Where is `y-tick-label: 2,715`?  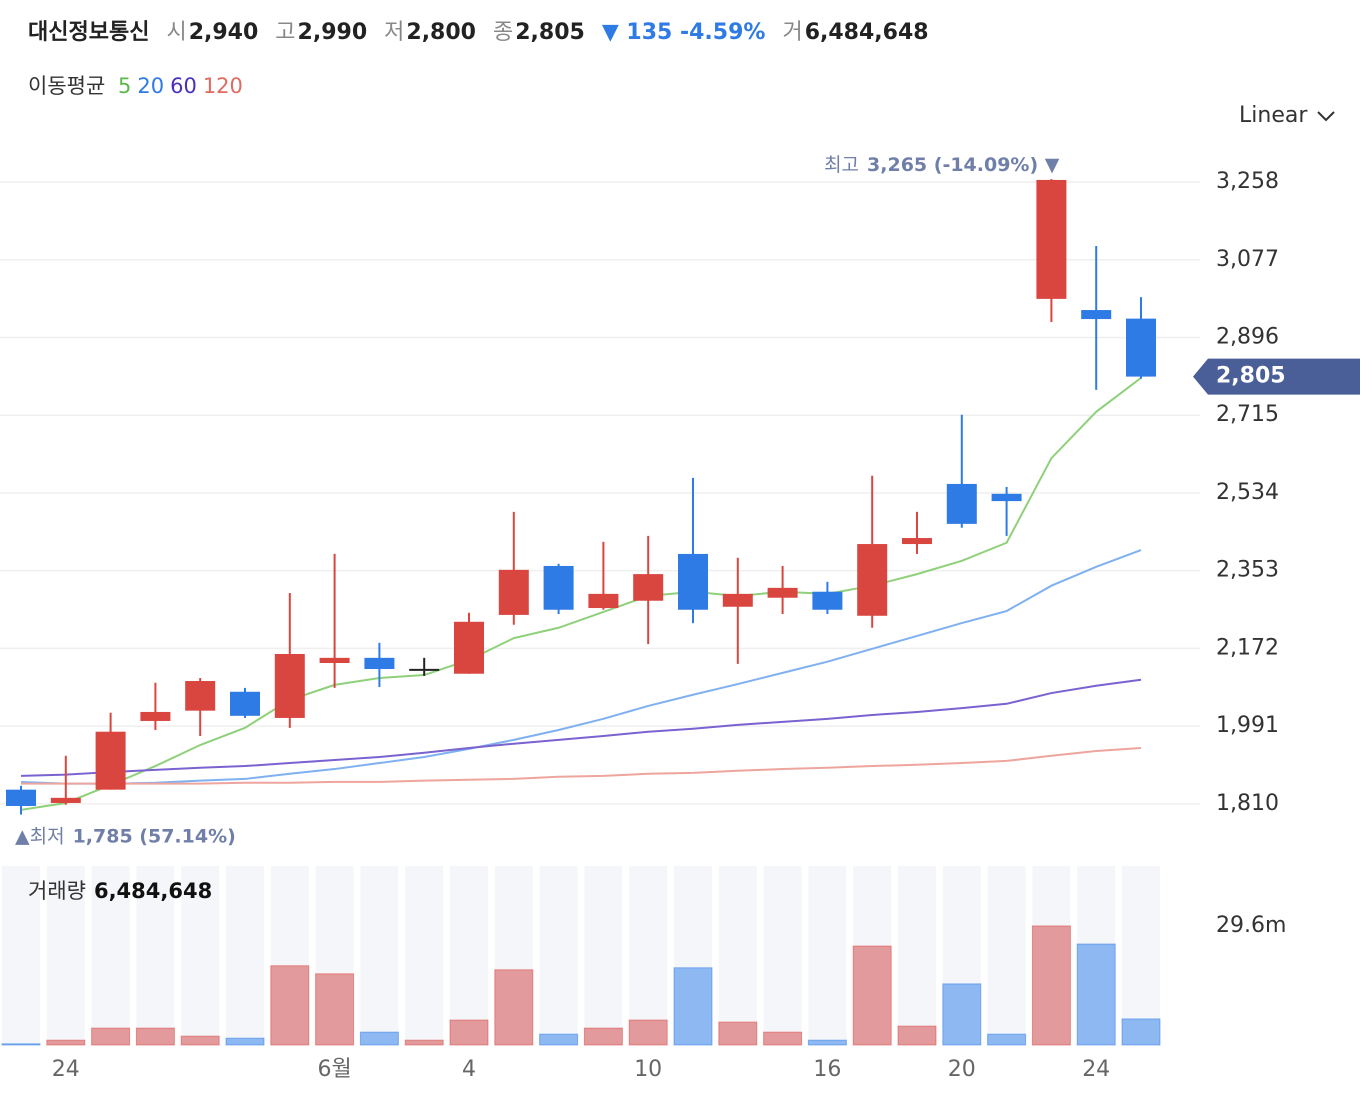 y-tick-label: 2,715 is located at coordinates (1247, 414).